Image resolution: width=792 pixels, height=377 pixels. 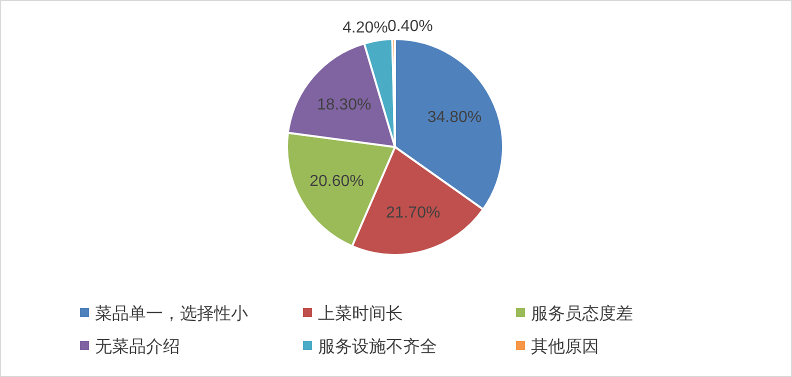 What do you see at coordinates (454, 117) in the screenshot?
I see `data-label: 34.80%` at bounding box center [454, 117].